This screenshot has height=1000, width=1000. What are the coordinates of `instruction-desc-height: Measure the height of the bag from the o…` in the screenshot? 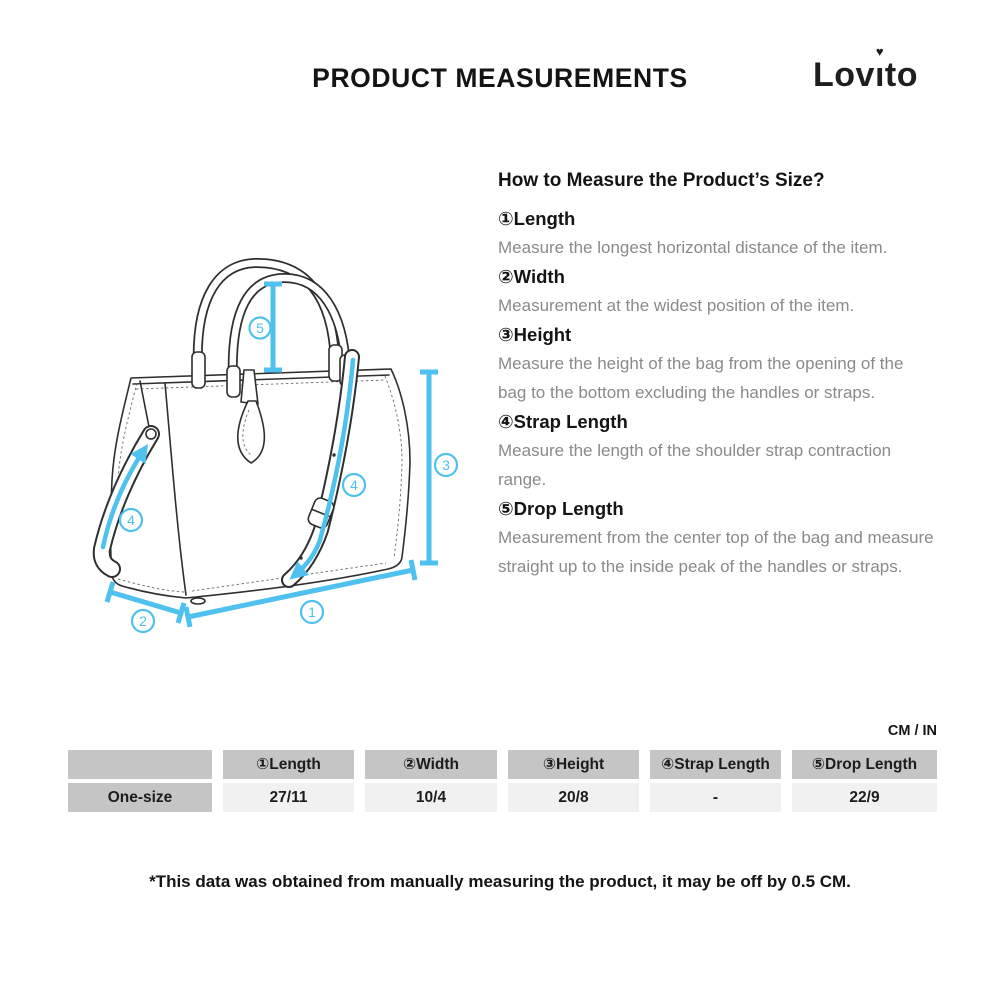 It's located at (701, 378).